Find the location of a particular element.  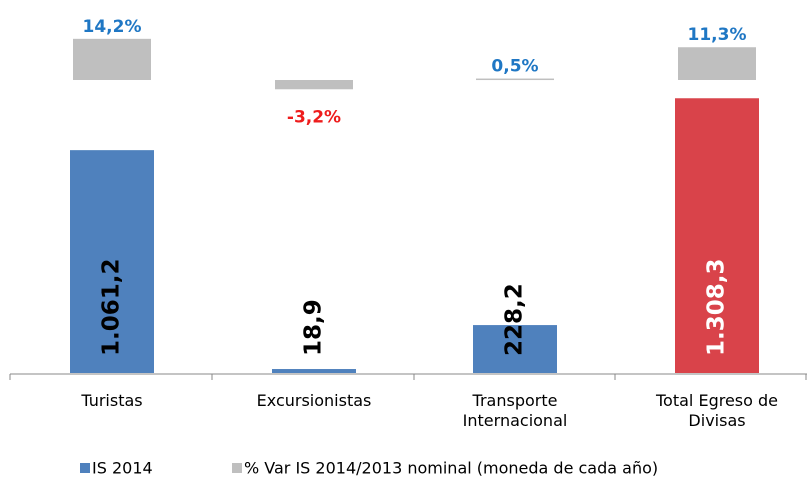

x-tick-label: Transporte Internacional is located at coordinates (515, 410).